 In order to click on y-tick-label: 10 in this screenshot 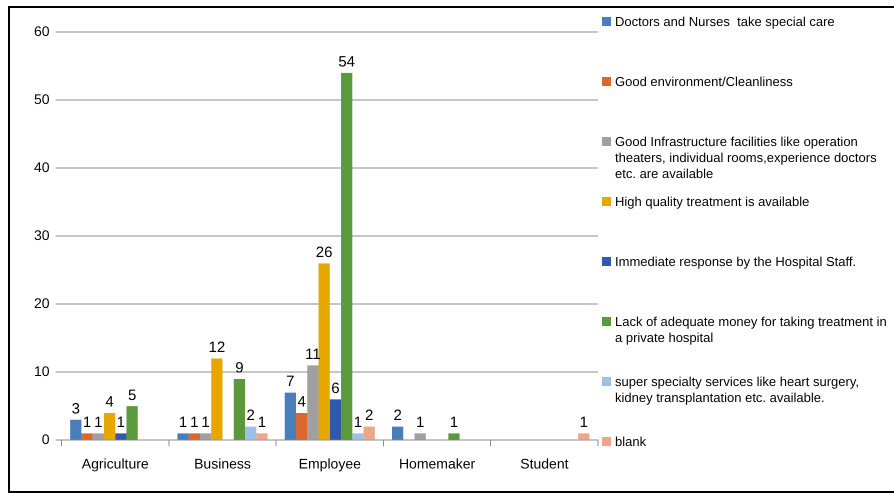, I will do `click(42, 371)`.